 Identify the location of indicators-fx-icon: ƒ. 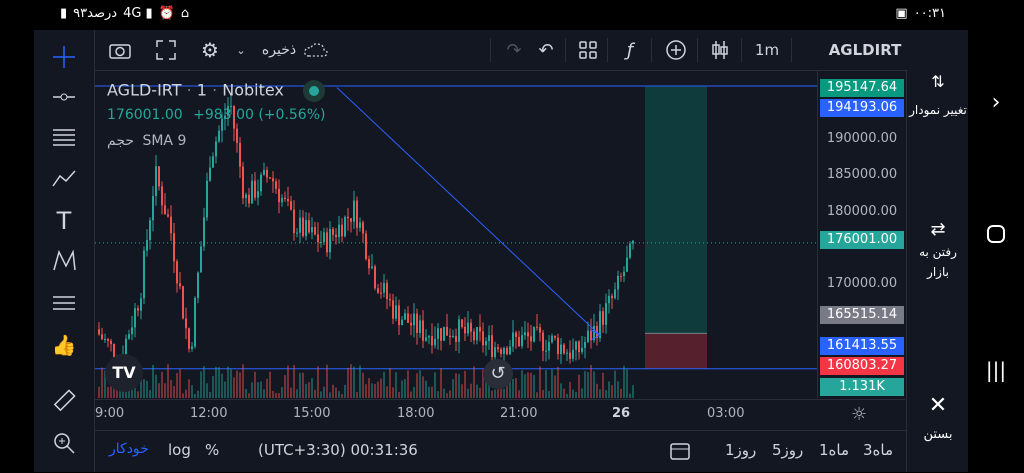
(630, 50).